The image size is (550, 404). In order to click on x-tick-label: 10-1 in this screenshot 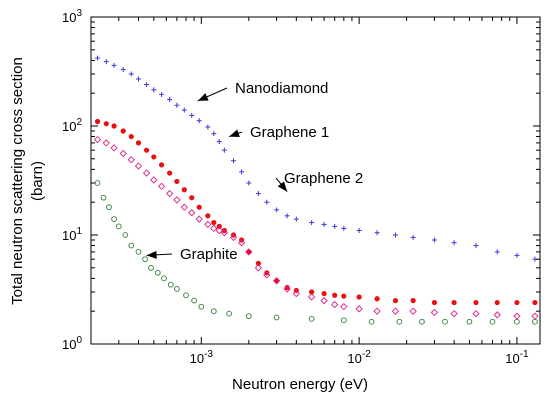, I will do `click(517, 357)`.